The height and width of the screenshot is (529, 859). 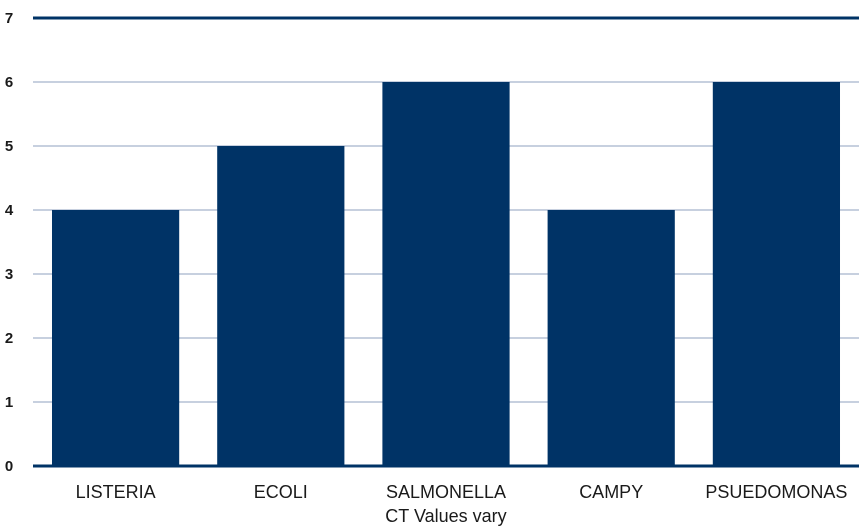 I want to click on y-tick-label: 2, so click(x=9, y=338).